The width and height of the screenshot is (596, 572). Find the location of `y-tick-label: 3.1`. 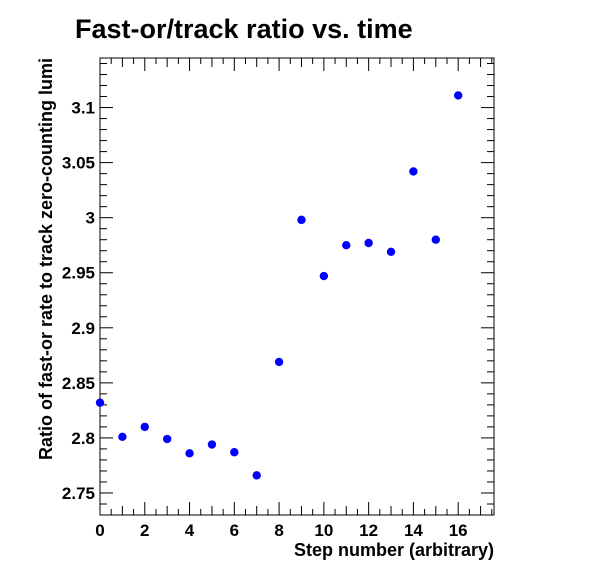

y-tick-label: 3.1 is located at coordinates (83, 108).